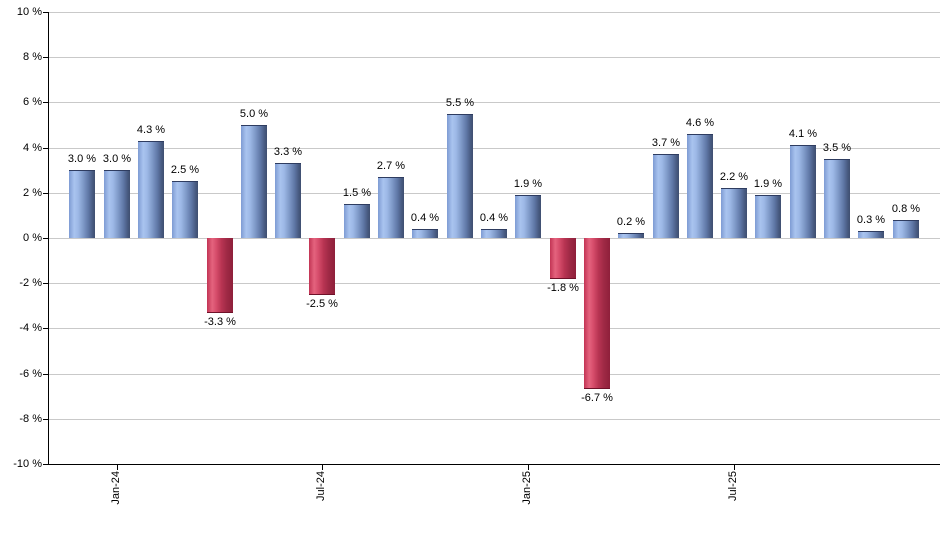  What do you see at coordinates (527, 488) in the screenshot?
I see `x-axis-tick-label: Jan-25` at bounding box center [527, 488].